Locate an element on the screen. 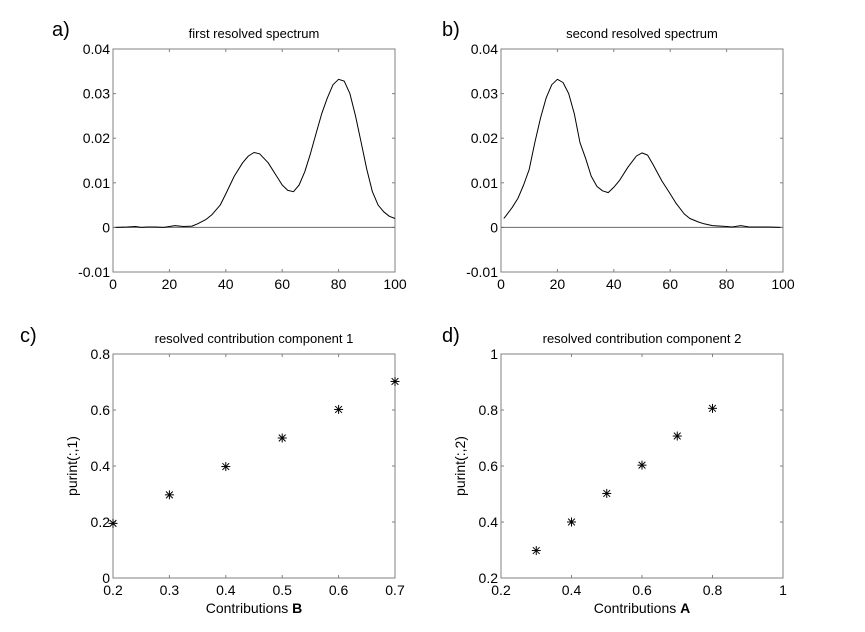 The image size is (865, 632). x-tick-label: 0.8 is located at coordinates (713, 590).